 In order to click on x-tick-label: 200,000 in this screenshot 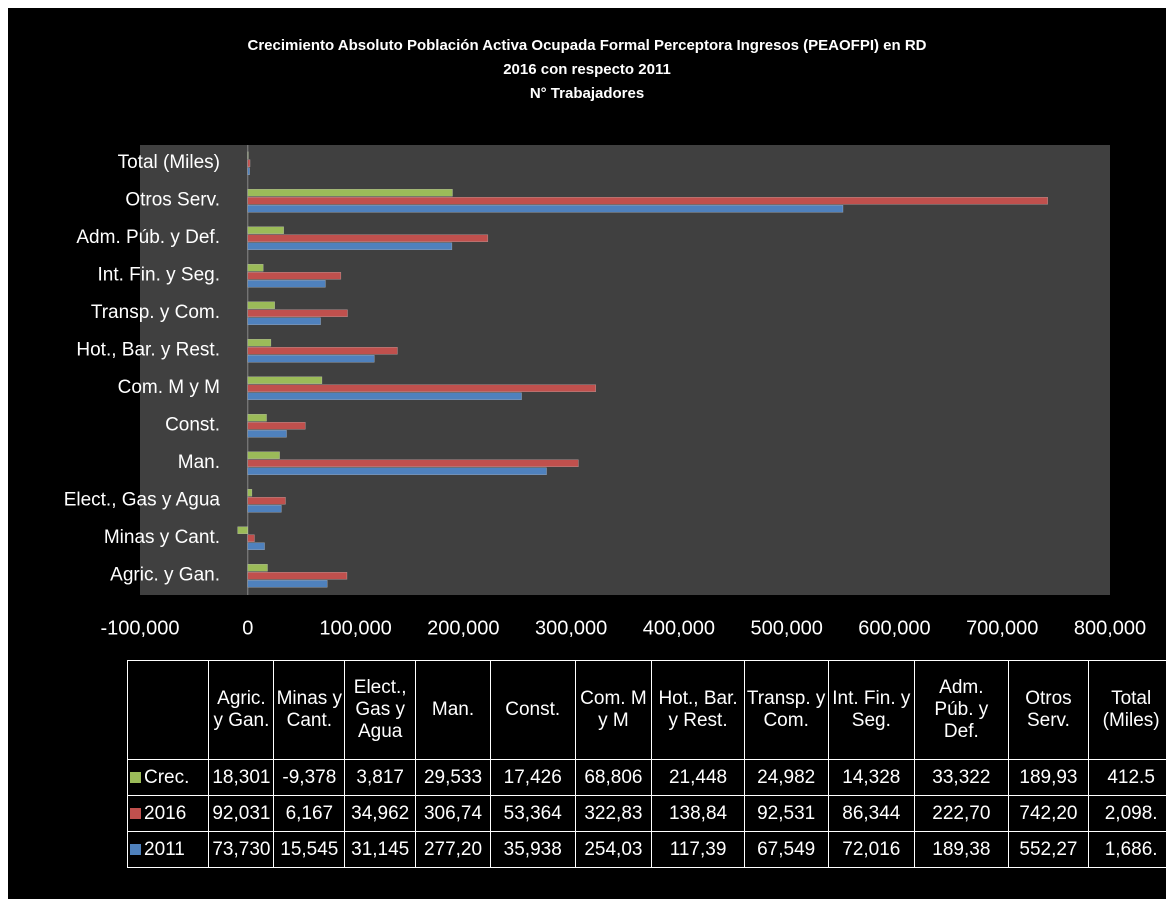, I will do `click(463, 628)`.